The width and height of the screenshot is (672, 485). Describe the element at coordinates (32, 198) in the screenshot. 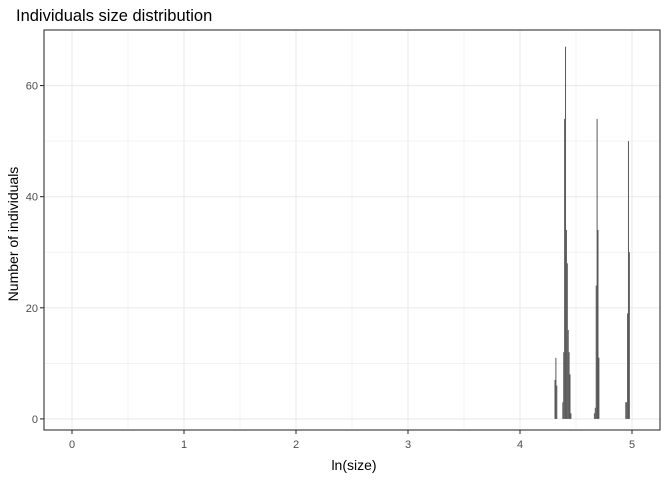

I see `y-tick-label: 40` at that location.